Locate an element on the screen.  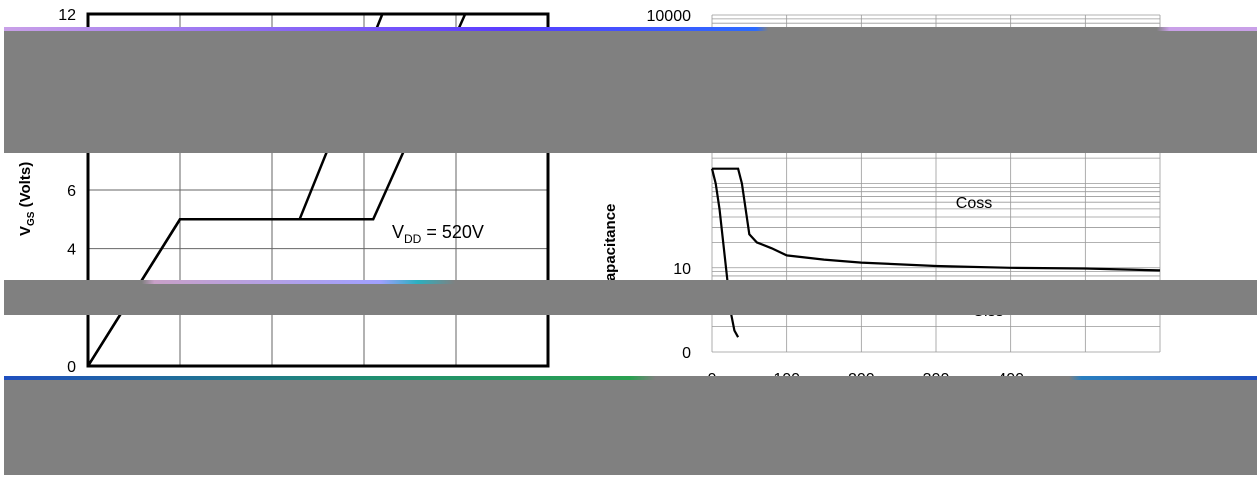
right-label-coss: Coss is located at coordinates (974, 203).